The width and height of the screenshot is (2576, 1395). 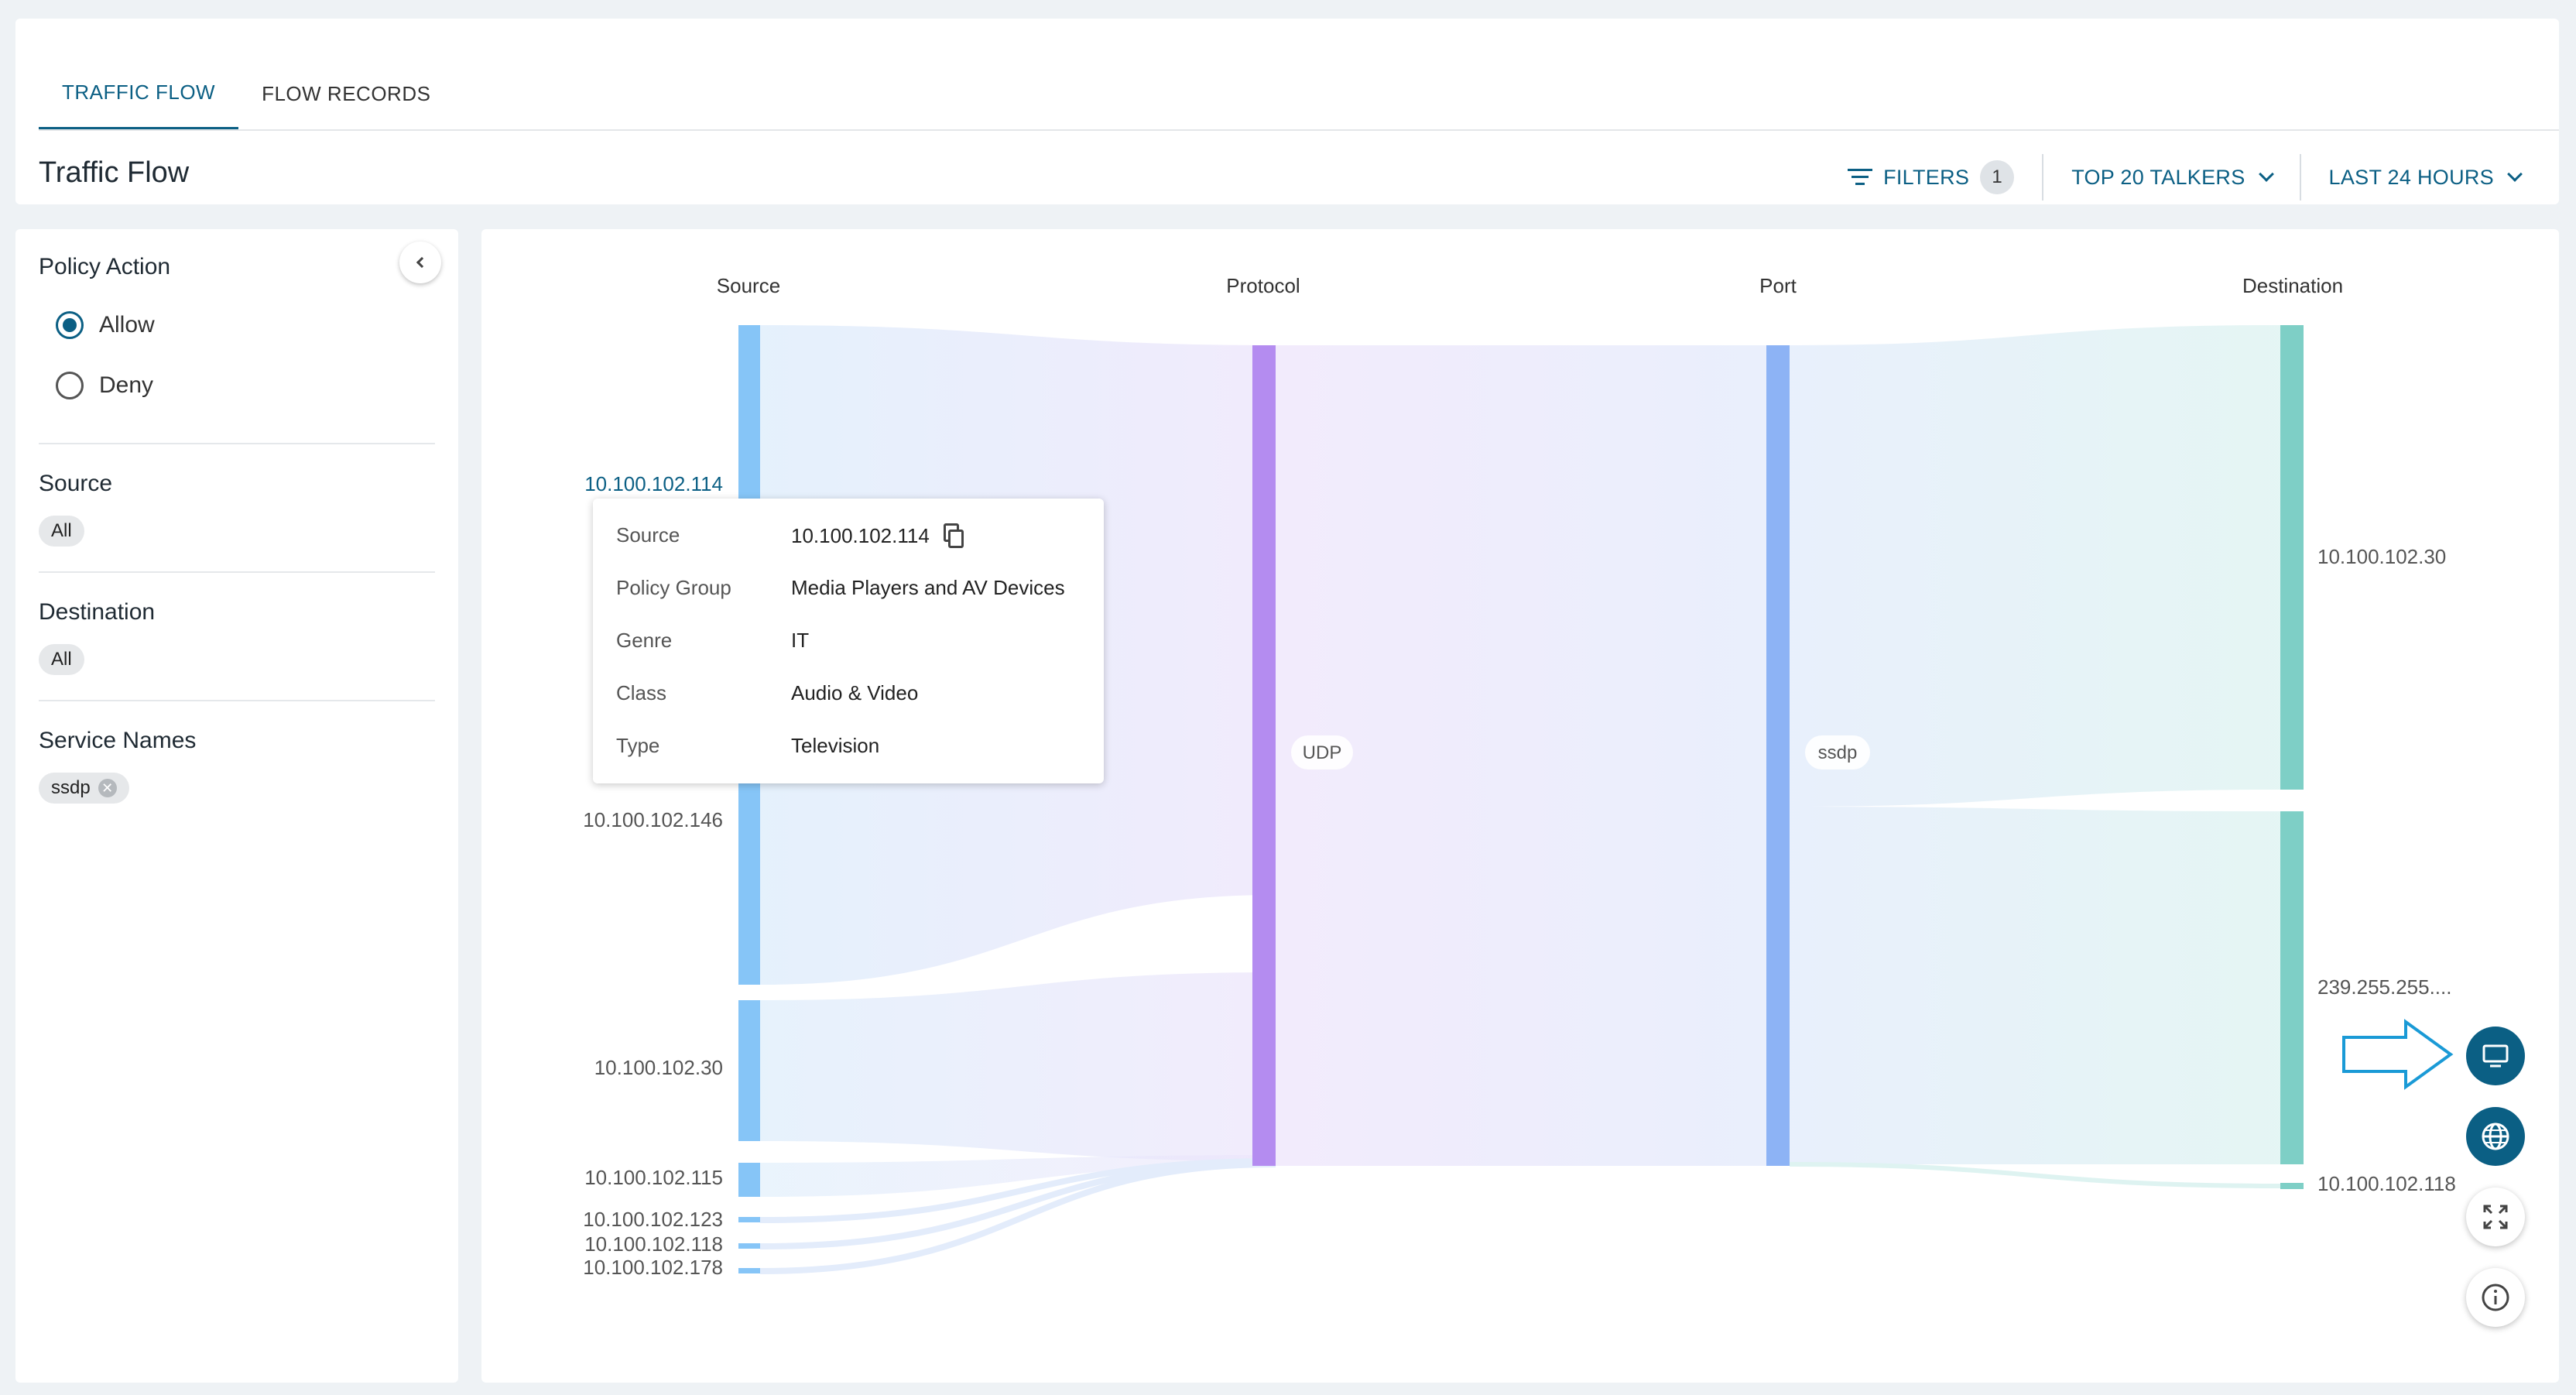 I want to click on arrow-right-icon, so click(x=2398, y=1054).